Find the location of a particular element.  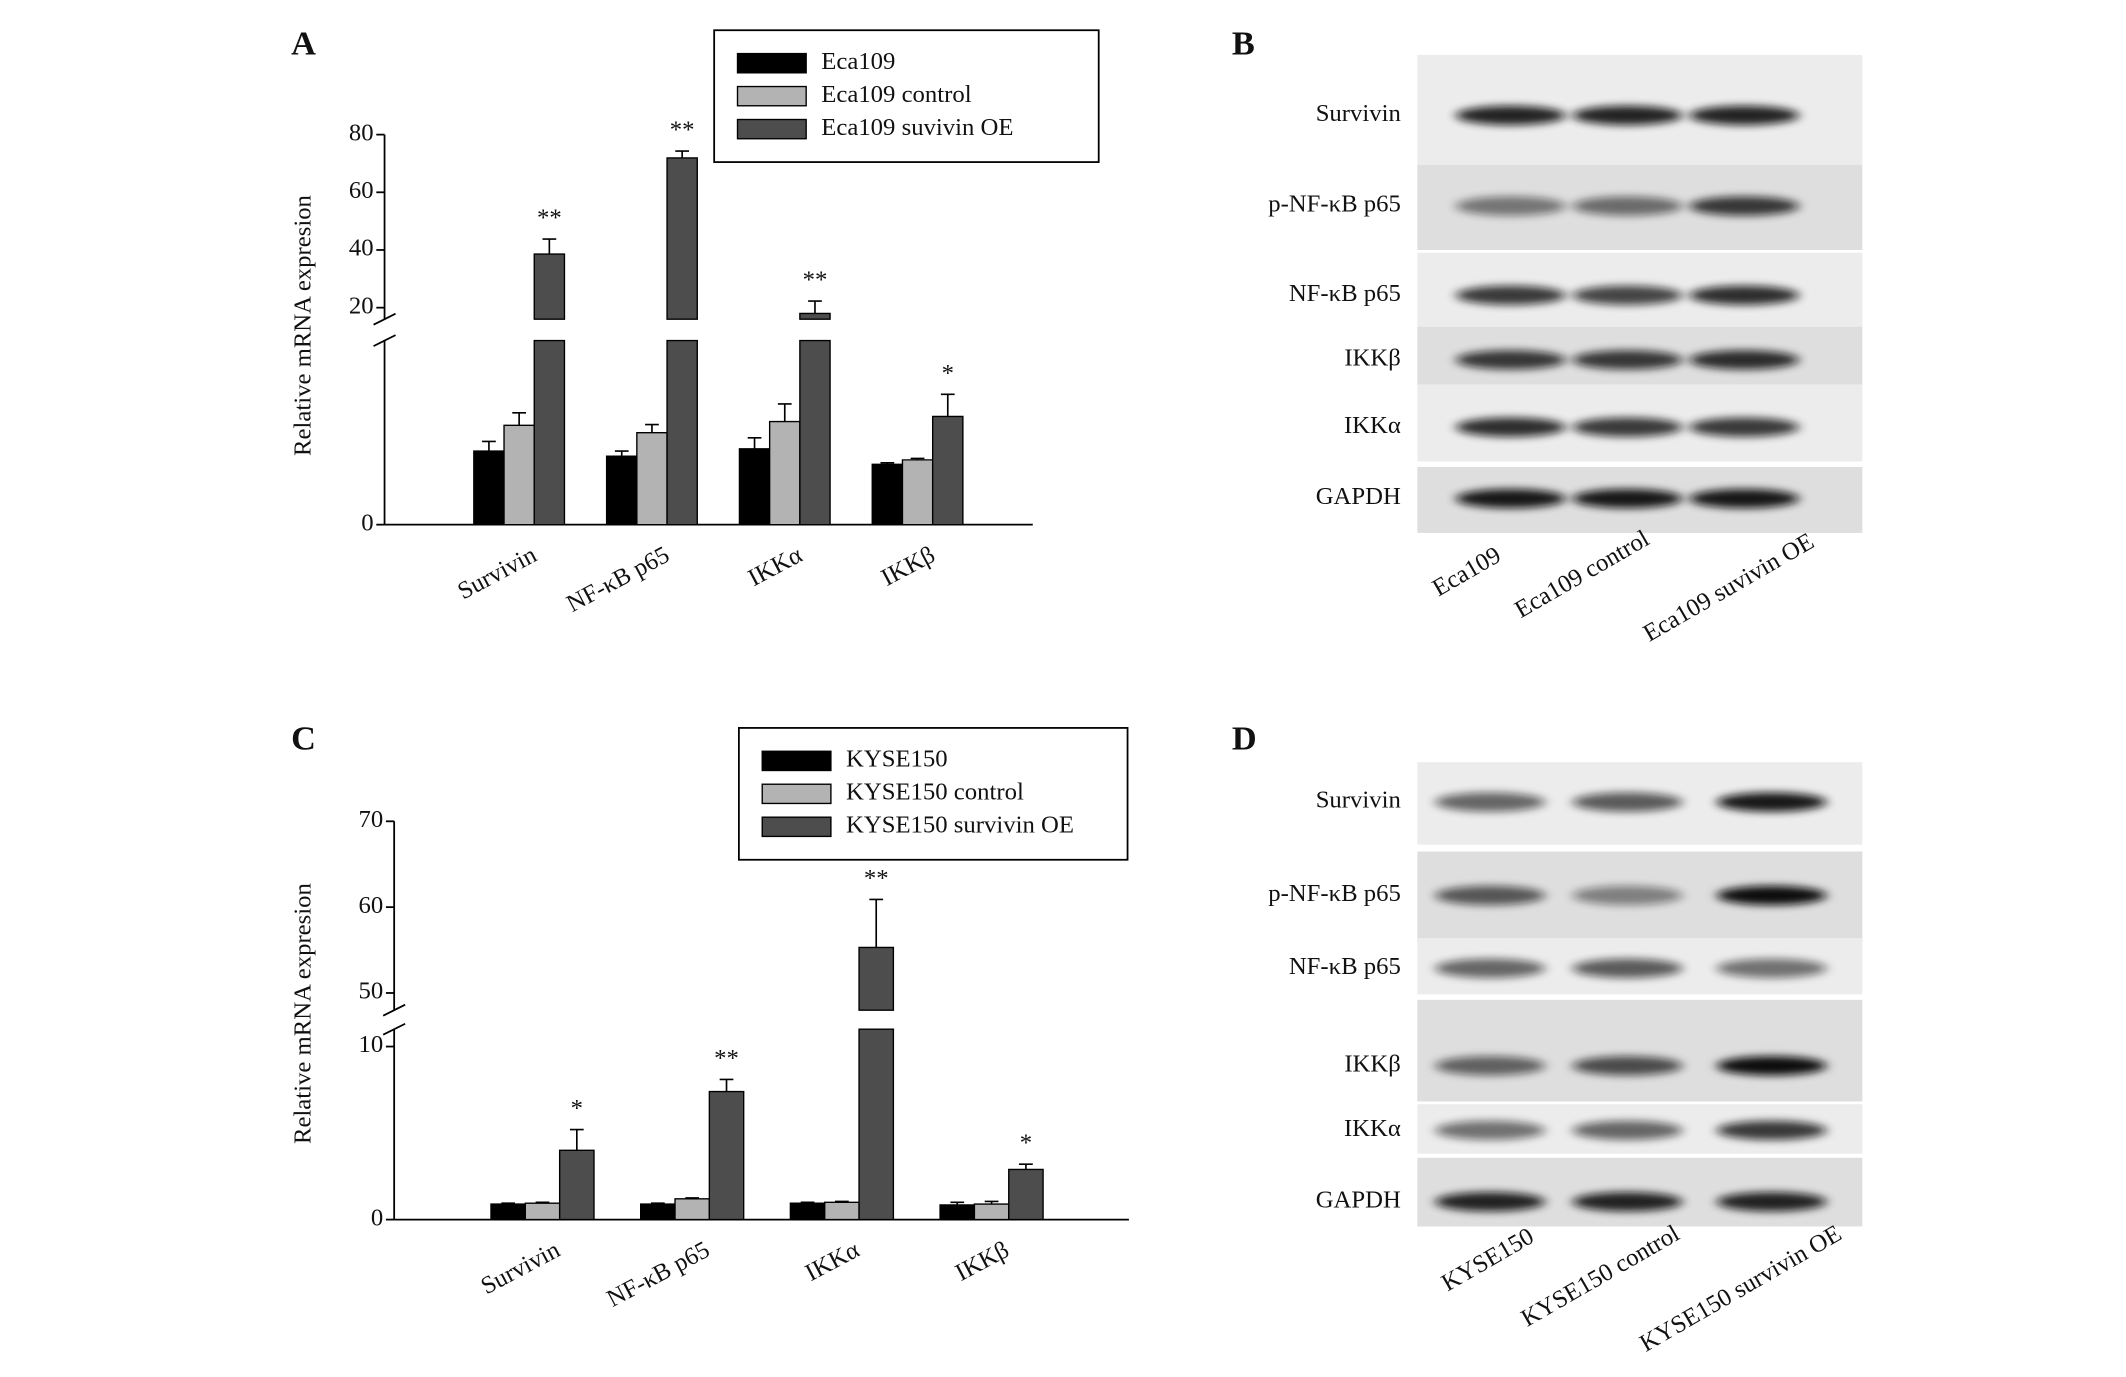

blot-lane-label: KYSE150 control is located at coordinates (1601, 1276).